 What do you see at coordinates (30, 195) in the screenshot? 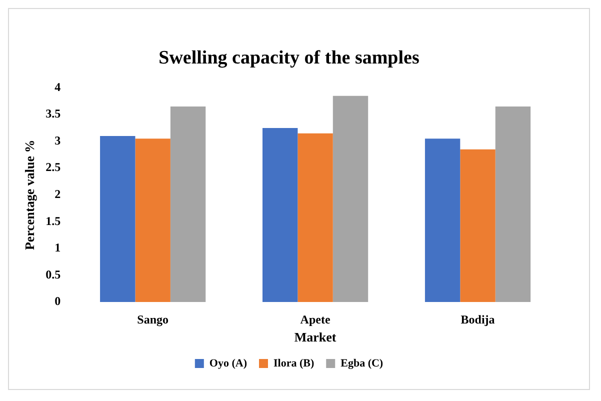
I see `y-axis-title: Percentage value %` at bounding box center [30, 195].